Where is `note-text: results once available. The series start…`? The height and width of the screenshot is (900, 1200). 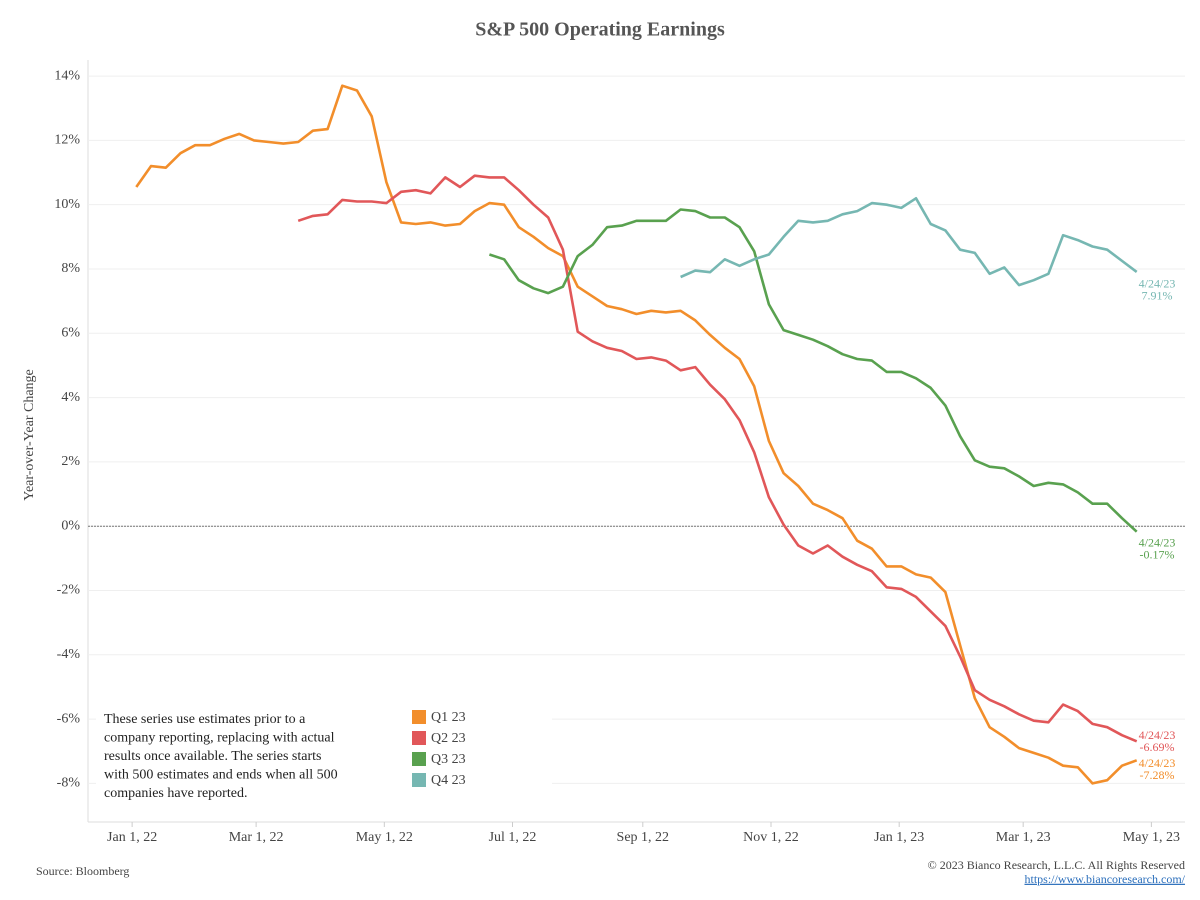 note-text: results once available. The series start… is located at coordinates (212, 756).